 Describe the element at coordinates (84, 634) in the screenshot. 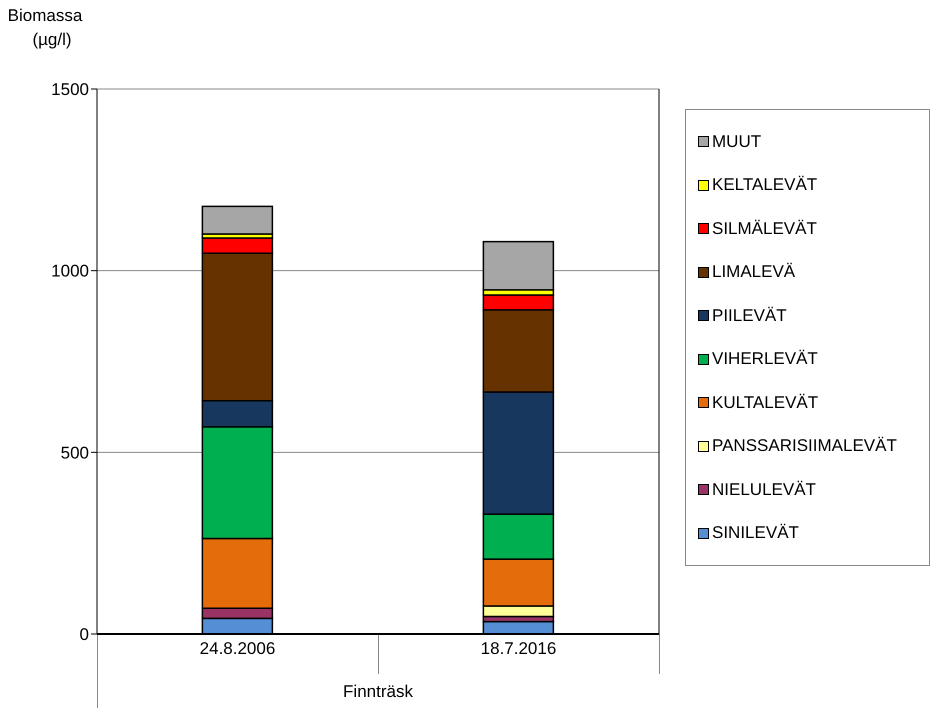

I see `y-tick-label: 0` at that location.